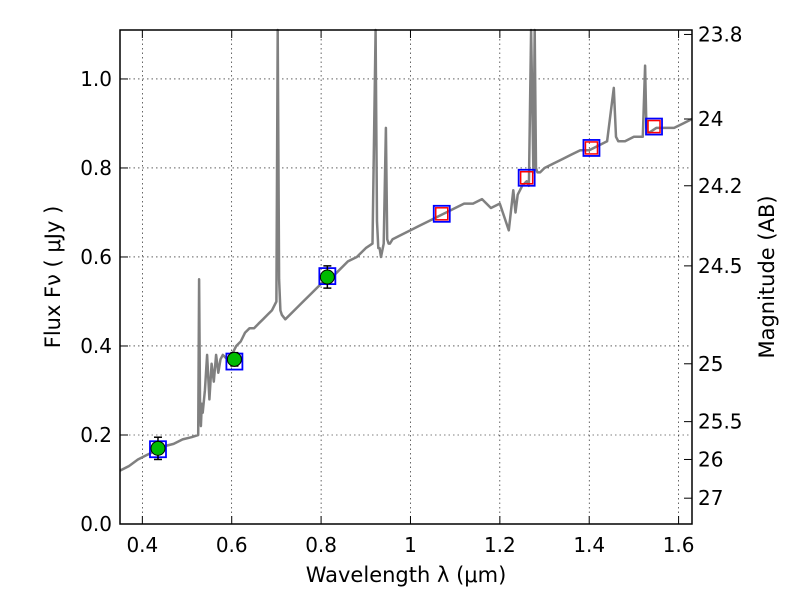 Image resolution: width=800 pixels, height=600 pixels. What do you see at coordinates (96, 79) in the screenshot?
I see `y-tick-label: 1.0` at bounding box center [96, 79].